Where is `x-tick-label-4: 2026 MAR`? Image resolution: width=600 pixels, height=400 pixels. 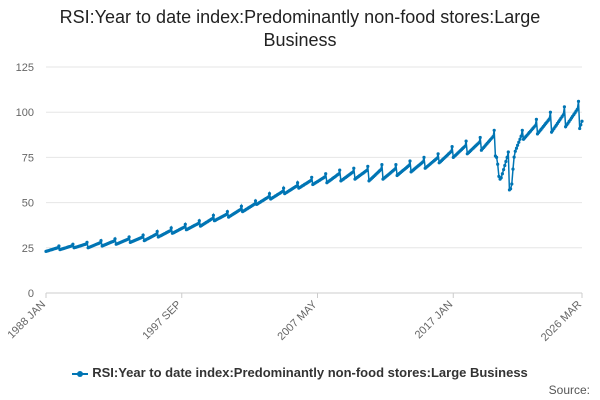
x-tick-label-4: 2026 MAR is located at coordinates (561, 321).